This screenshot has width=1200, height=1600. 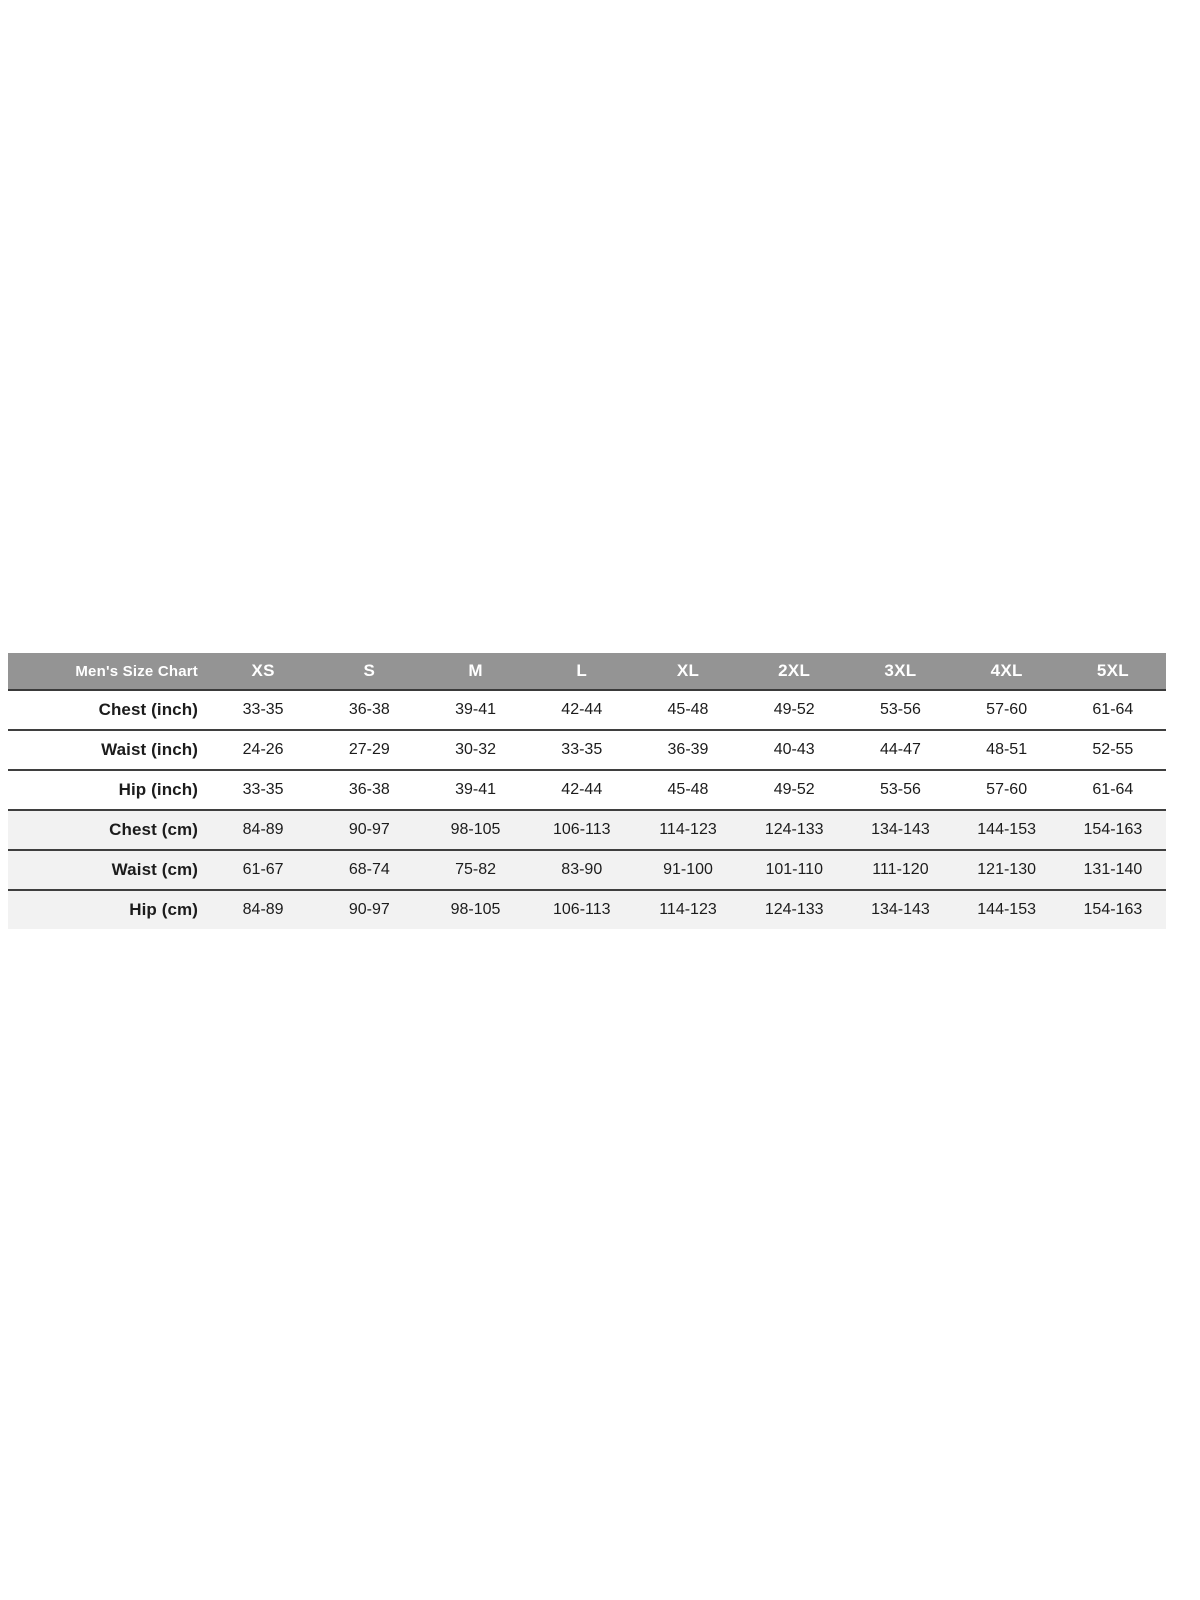 I want to click on cell-hip-inch-2xl: 49-52, so click(x=794, y=790).